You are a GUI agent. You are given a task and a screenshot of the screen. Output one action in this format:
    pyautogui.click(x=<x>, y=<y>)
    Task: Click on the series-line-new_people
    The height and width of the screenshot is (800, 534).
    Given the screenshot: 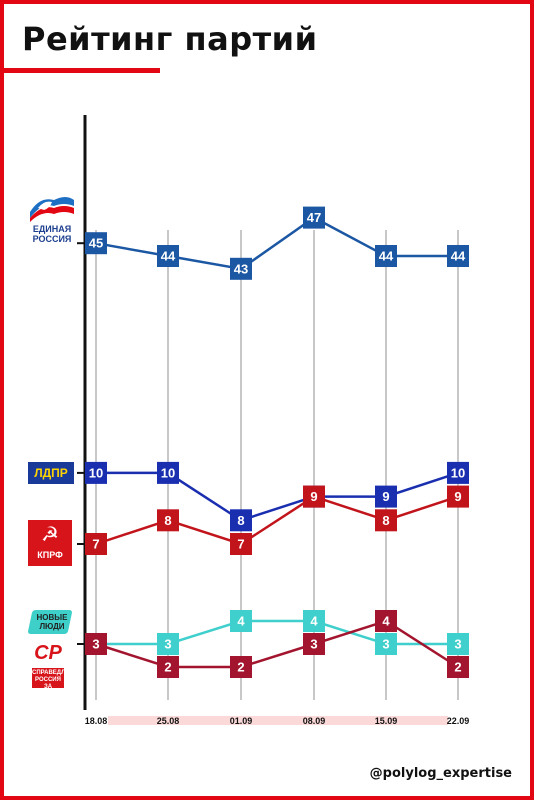 What is the action you would take?
    pyautogui.click(x=277, y=632)
    